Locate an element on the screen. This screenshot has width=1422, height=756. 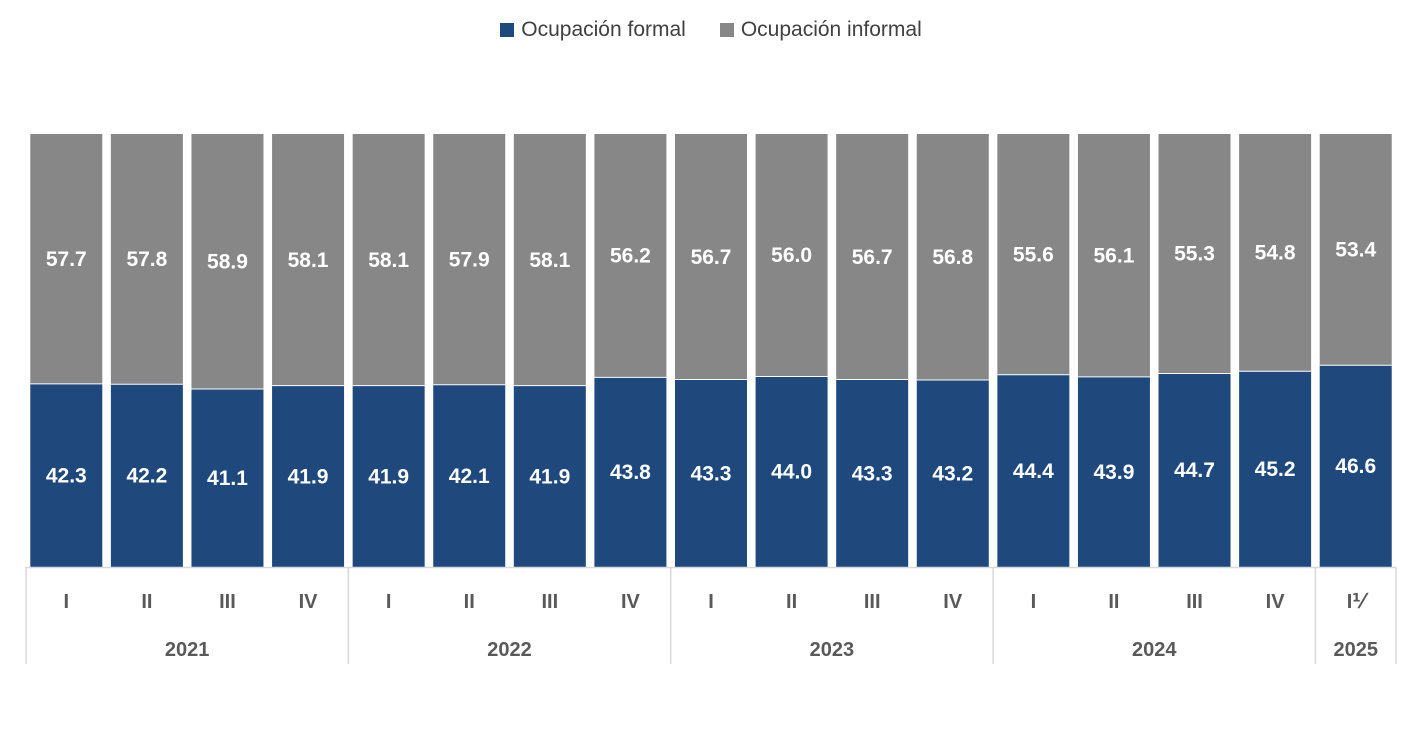
data-label-informal: 57.8 is located at coordinates (146, 259).